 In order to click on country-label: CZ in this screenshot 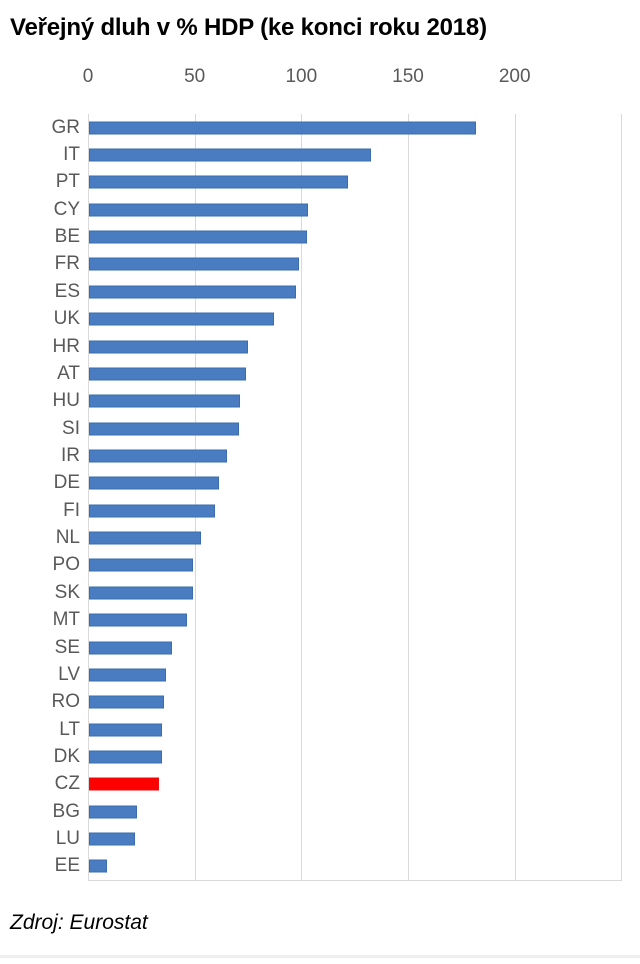, I will do `click(67, 784)`.